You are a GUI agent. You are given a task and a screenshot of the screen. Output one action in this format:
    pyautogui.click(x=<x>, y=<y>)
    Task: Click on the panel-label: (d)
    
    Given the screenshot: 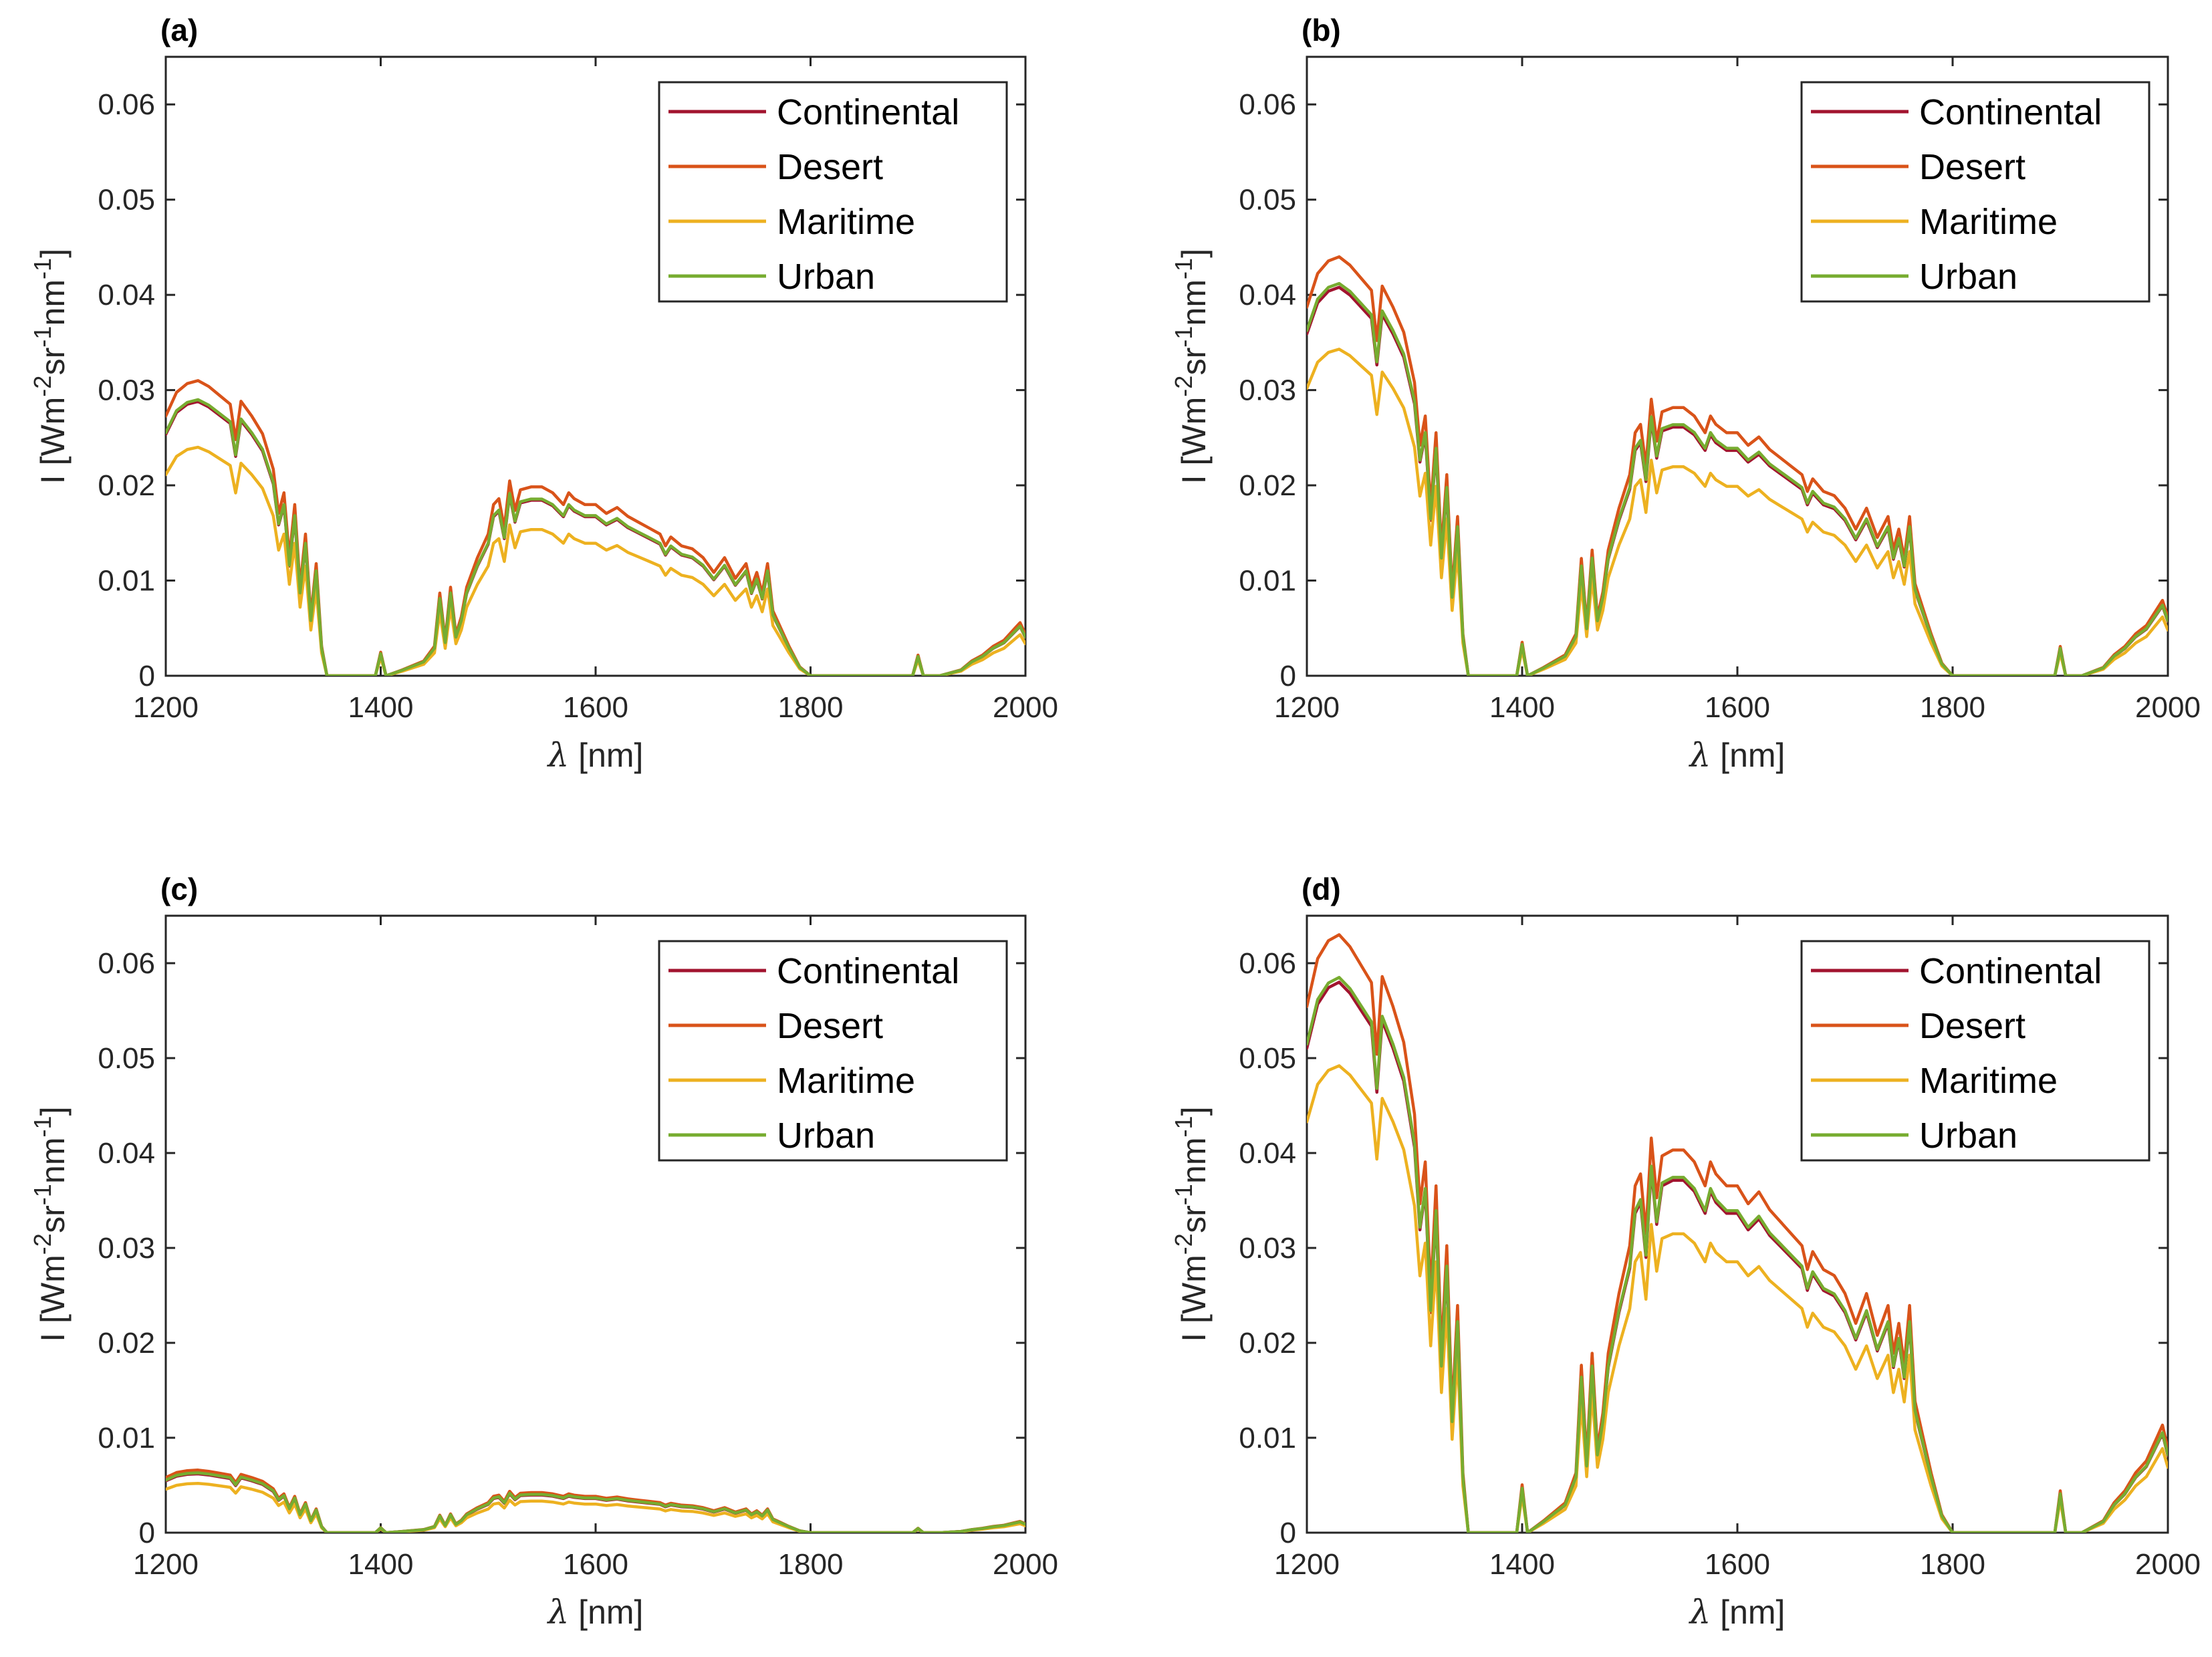 What is the action you would take?
    pyautogui.click(x=1321, y=889)
    